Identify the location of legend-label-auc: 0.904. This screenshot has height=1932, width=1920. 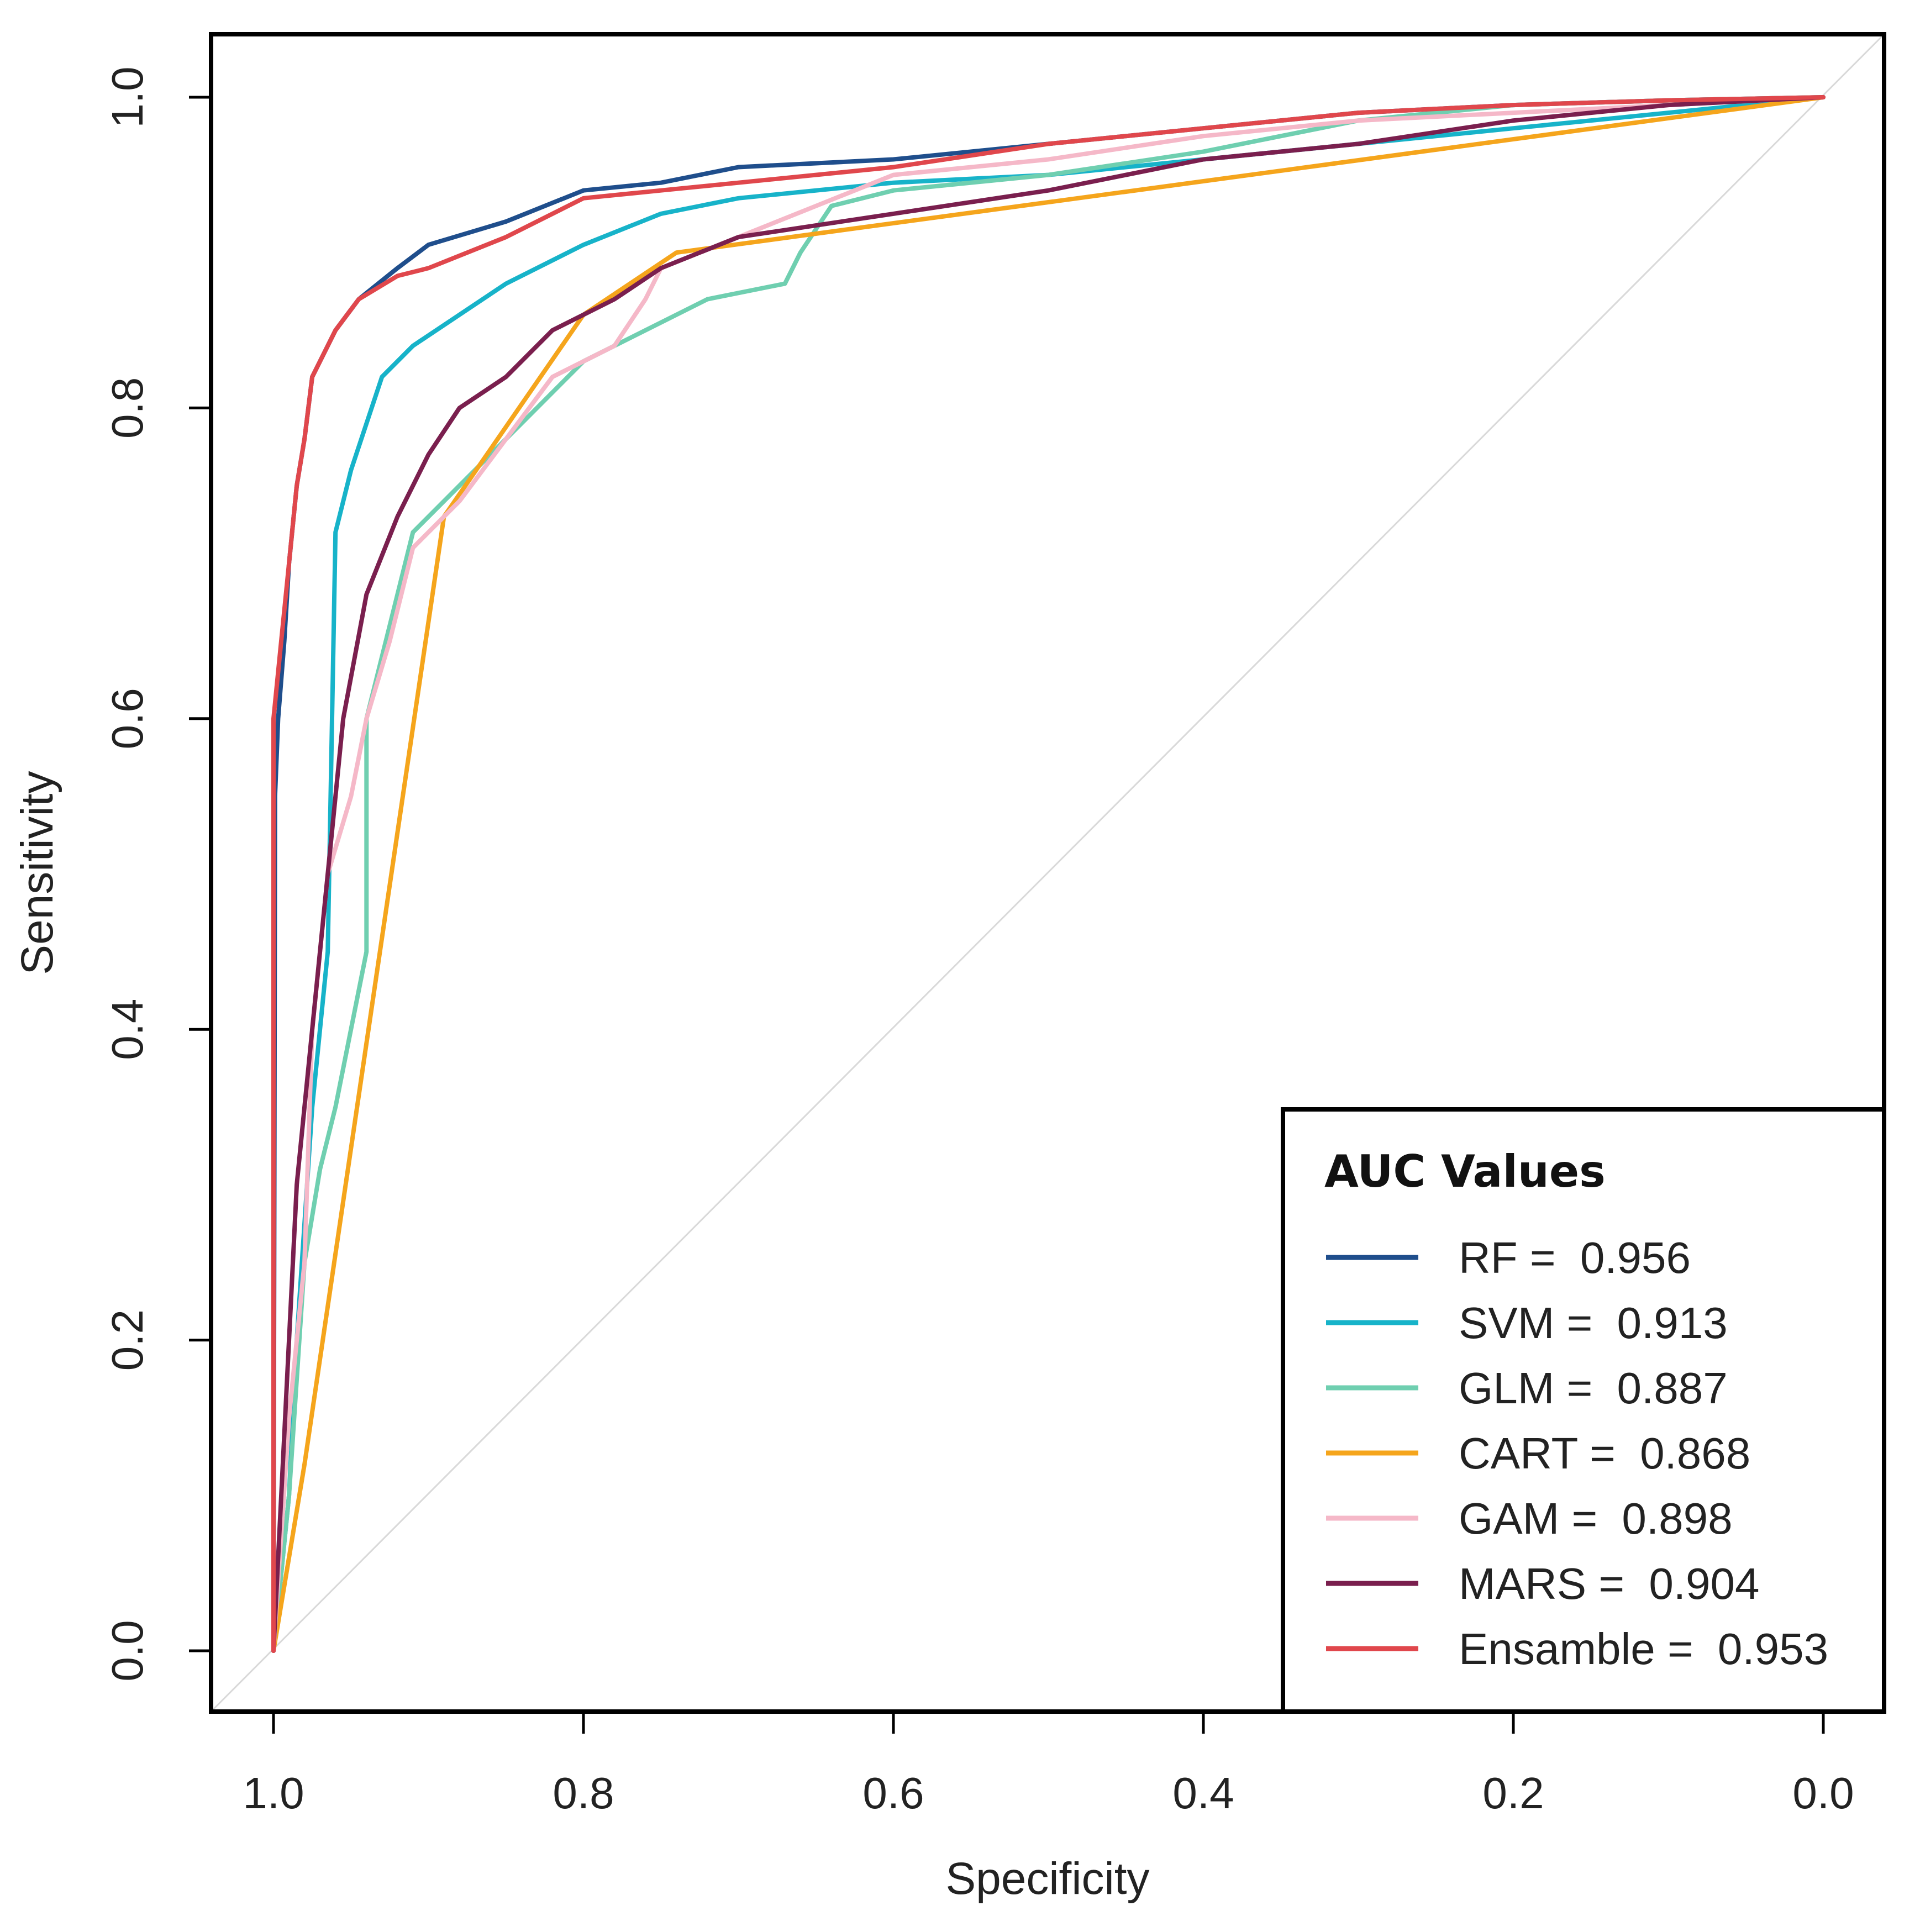
(1704, 1584).